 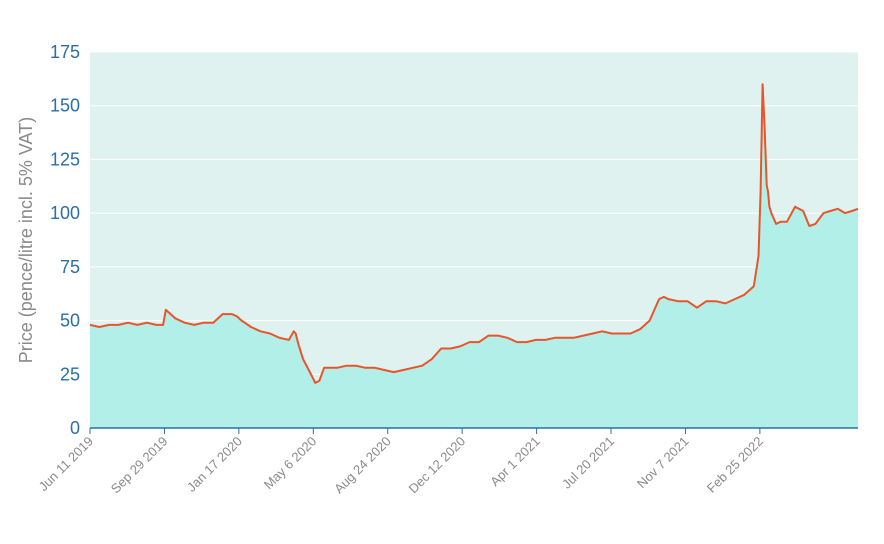 I want to click on y-tick-label: 0, so click(x=75, y=428).